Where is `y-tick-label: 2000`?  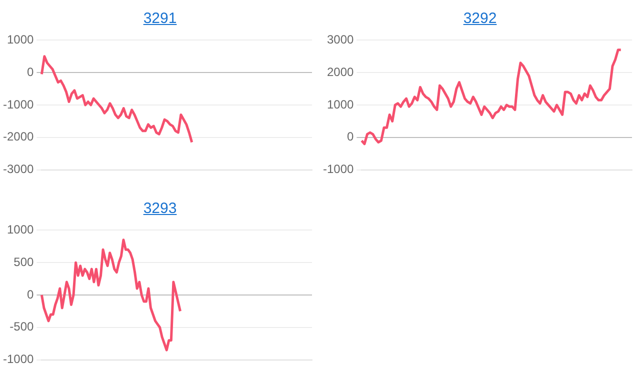 y-tick-label: 2000 is located at coordinates (340, 71).